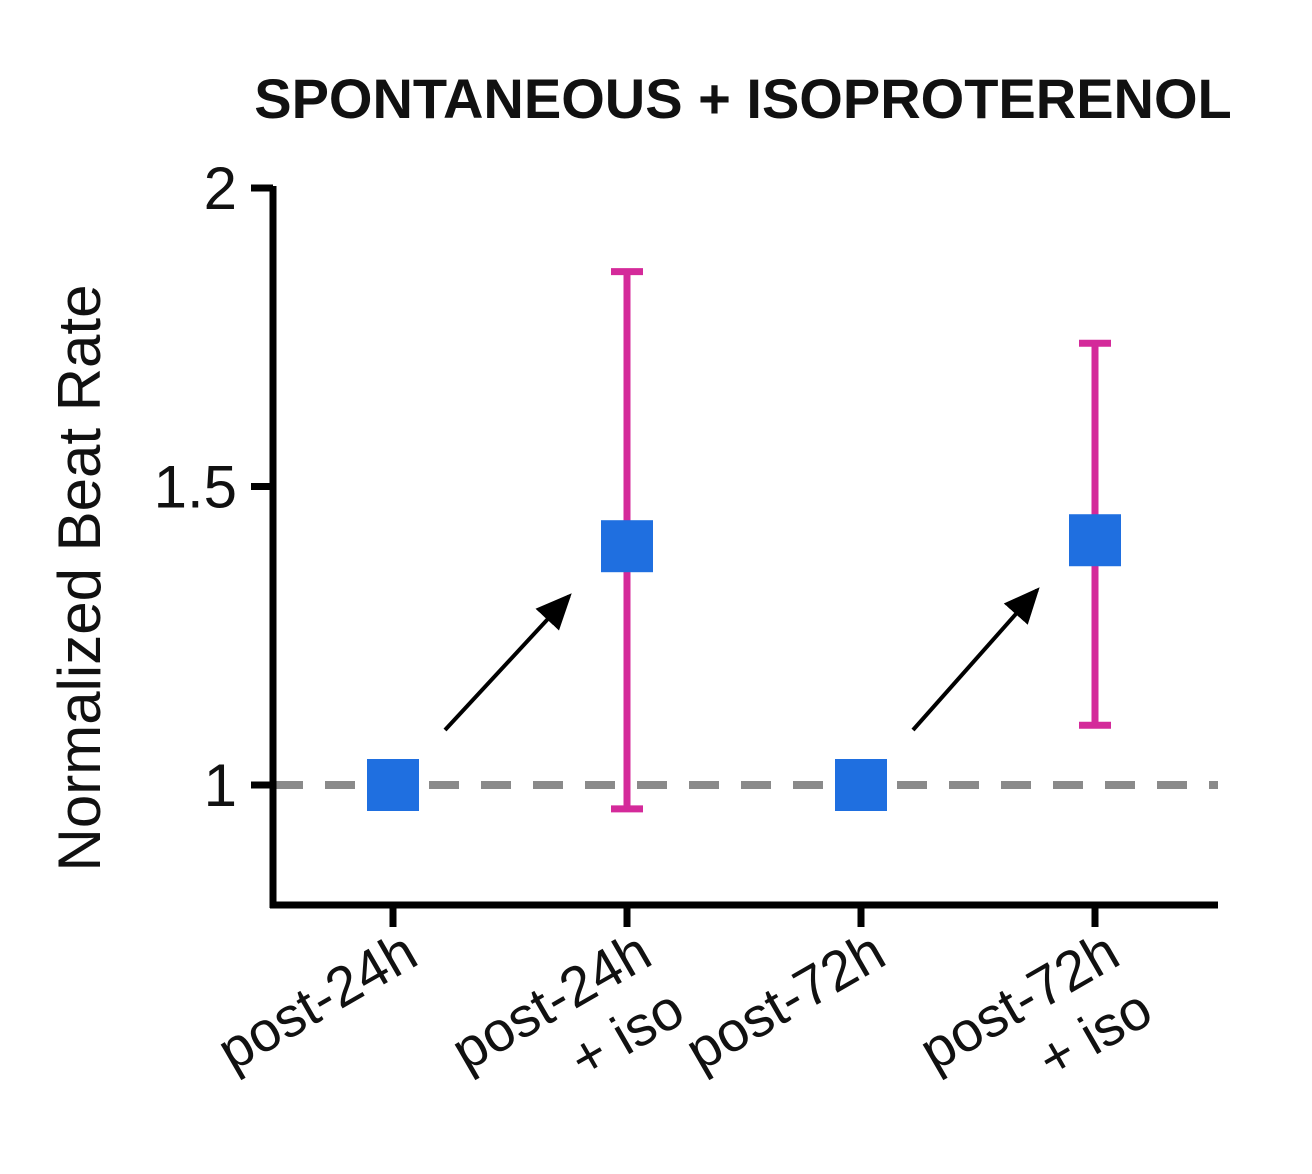  I want to click on y-axis-label: Normalized Beat Rate, so click(79, 578).